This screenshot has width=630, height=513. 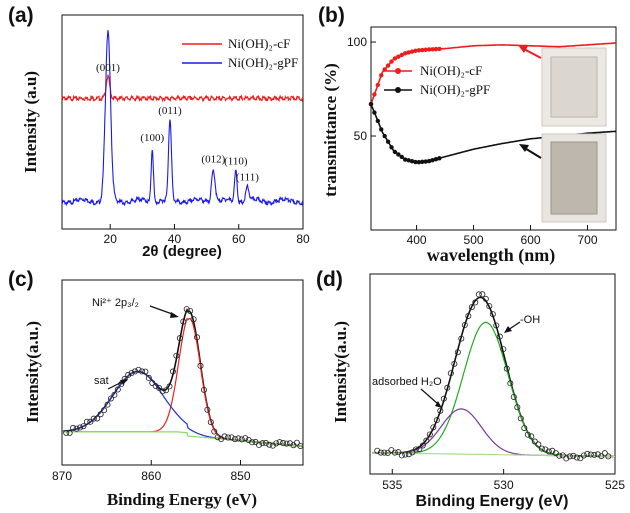 What do you see at coordinates (111, 239) in the screenshot?
I see `x-tick-label-20: 20` at bounding box center [111, 239].